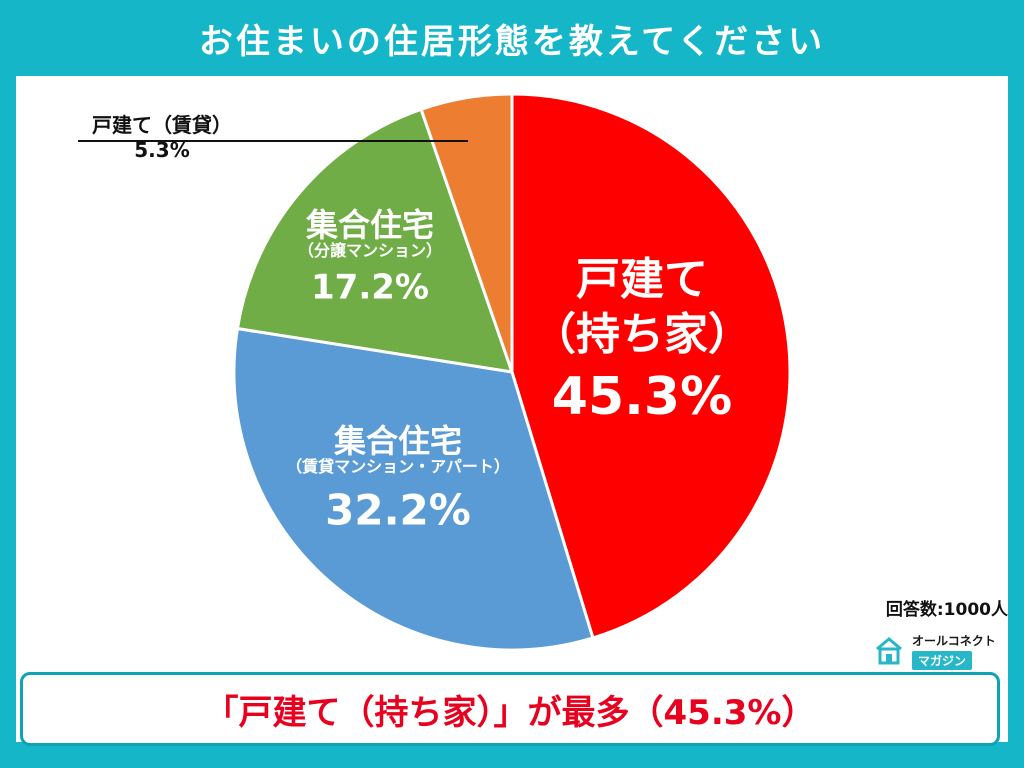 The width and height of the screenshot is (1024, 768). What do you see at coordinates (510, 712) in the screenshot?
I see `conclusion-text: 「戸建て（持ち家）」が最多（45.3%）` at bounding box center [510, 712].